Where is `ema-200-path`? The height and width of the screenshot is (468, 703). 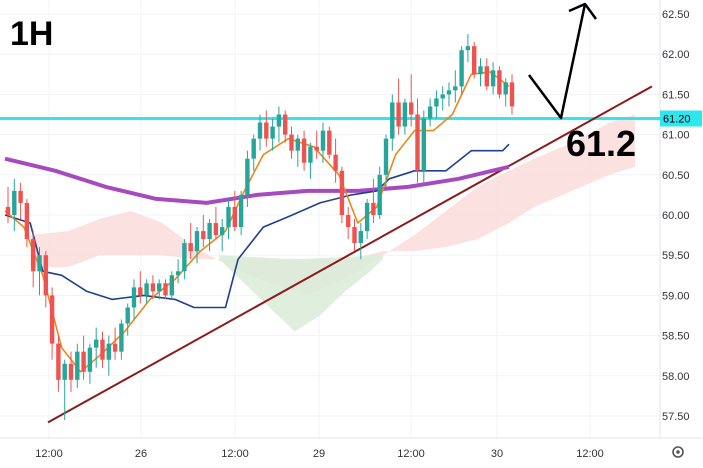 ema-200-path is located at coordinates (257, 180).